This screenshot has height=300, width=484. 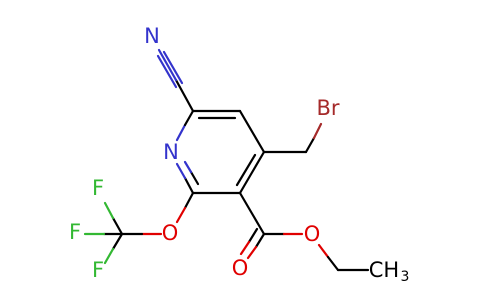 I want to click on atom-label: CH, so click(x=384, y=270).